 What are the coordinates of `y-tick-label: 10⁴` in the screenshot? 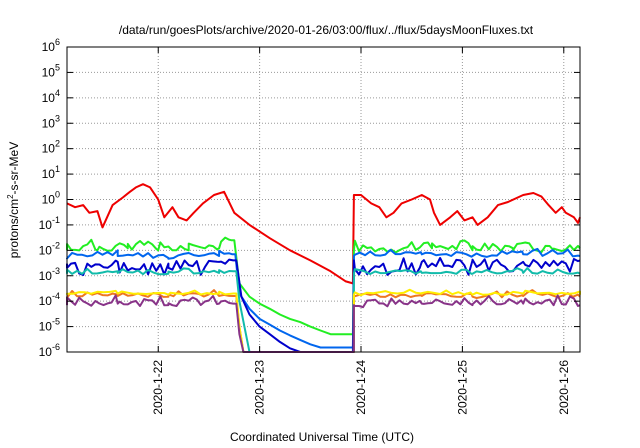 It's located at (51, 96).